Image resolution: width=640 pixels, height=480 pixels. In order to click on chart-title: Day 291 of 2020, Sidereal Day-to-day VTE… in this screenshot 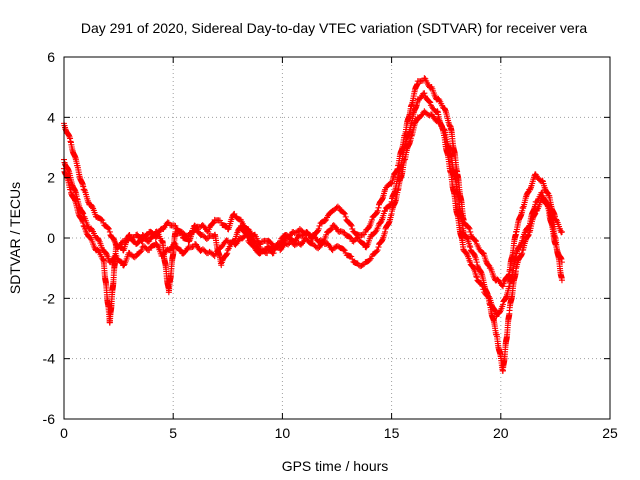, I will do `click(334, 28)`.